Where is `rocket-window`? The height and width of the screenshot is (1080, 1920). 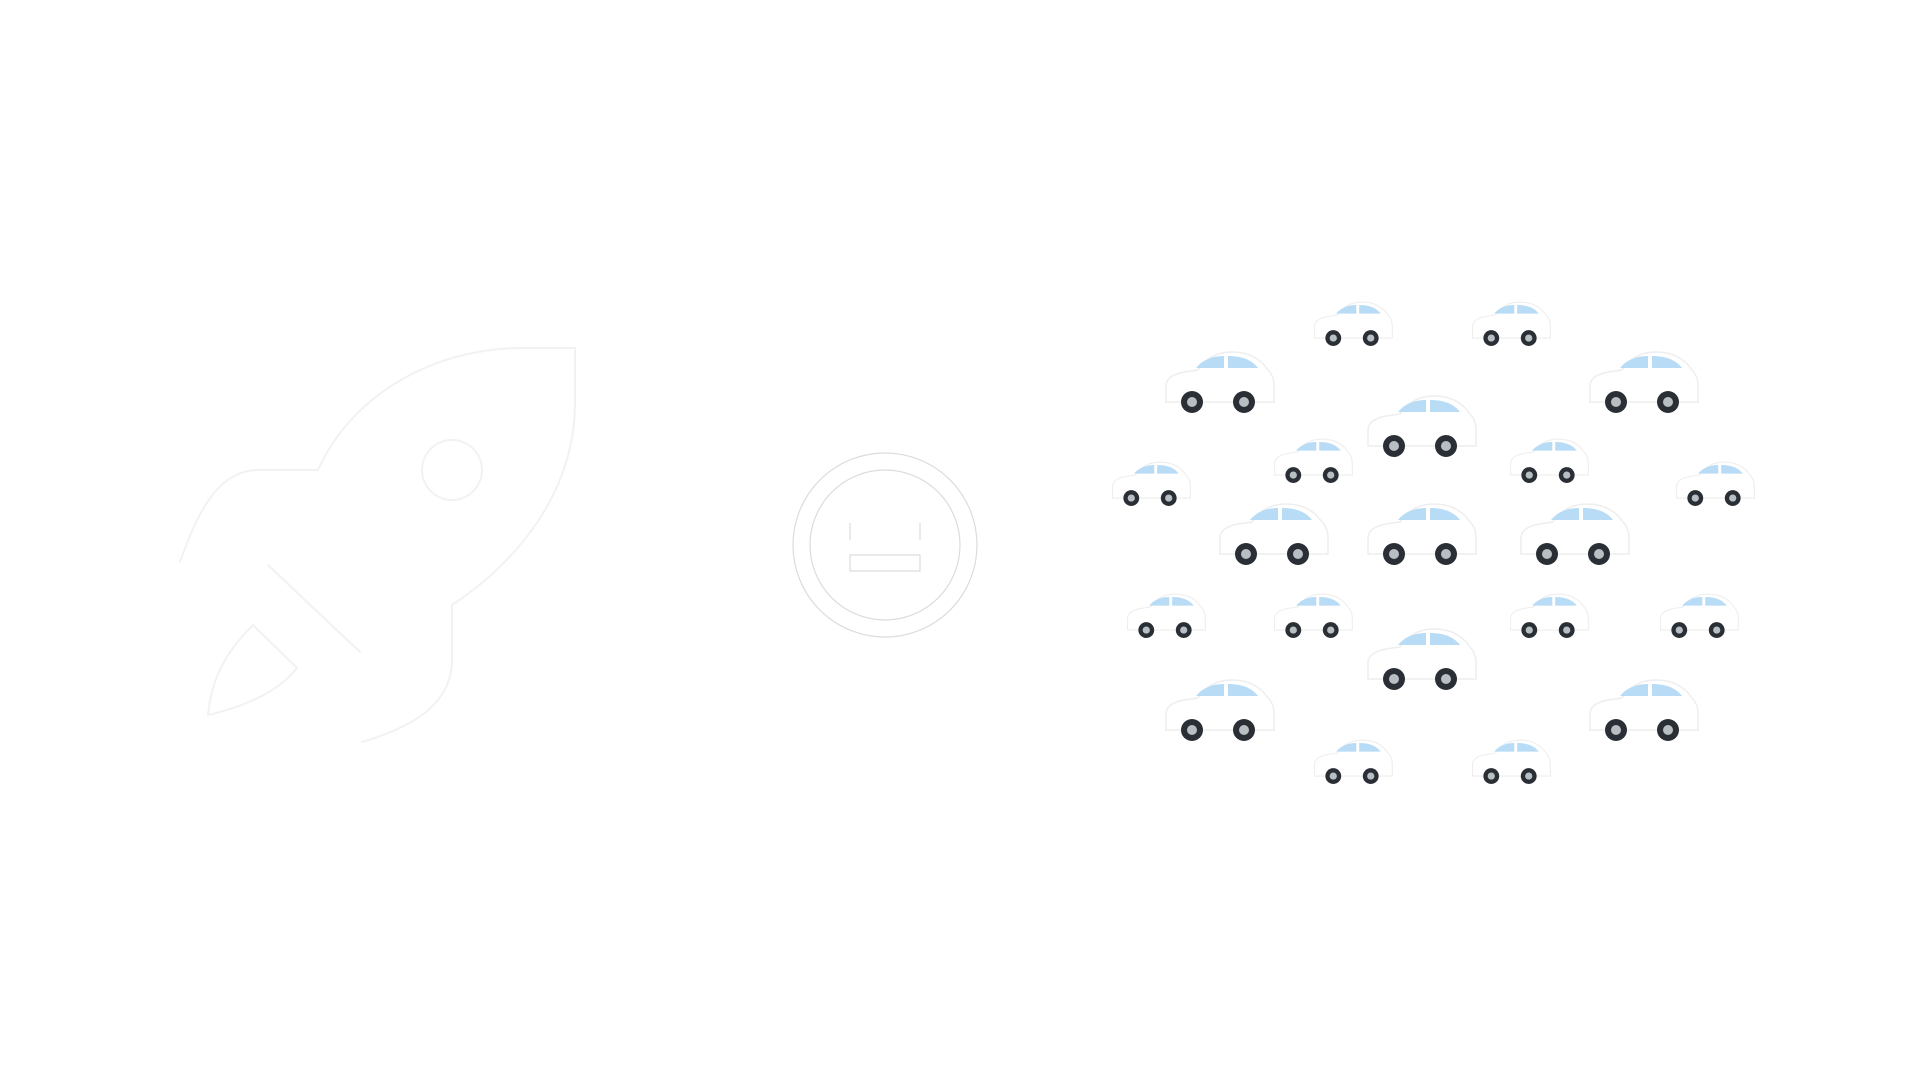 rocket-window is located at coordinates (452, 470).